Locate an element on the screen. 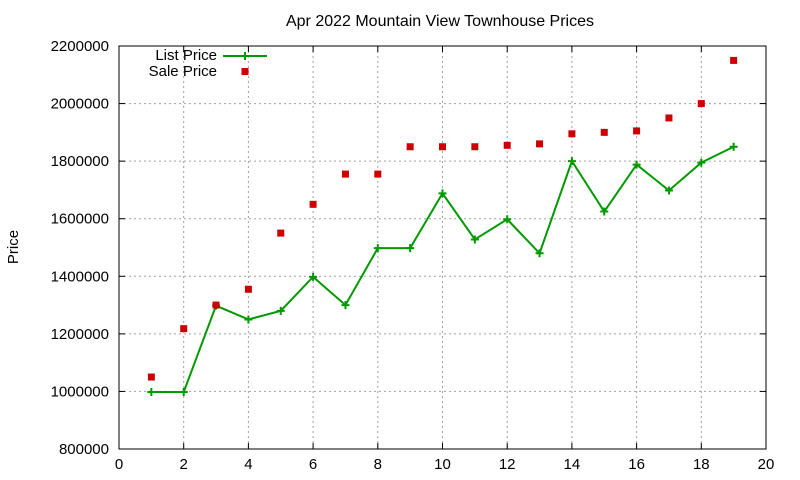 The height and width of the screenshot is (480, 800). x-tick-label: 20 is located at coordinates (766, 464).